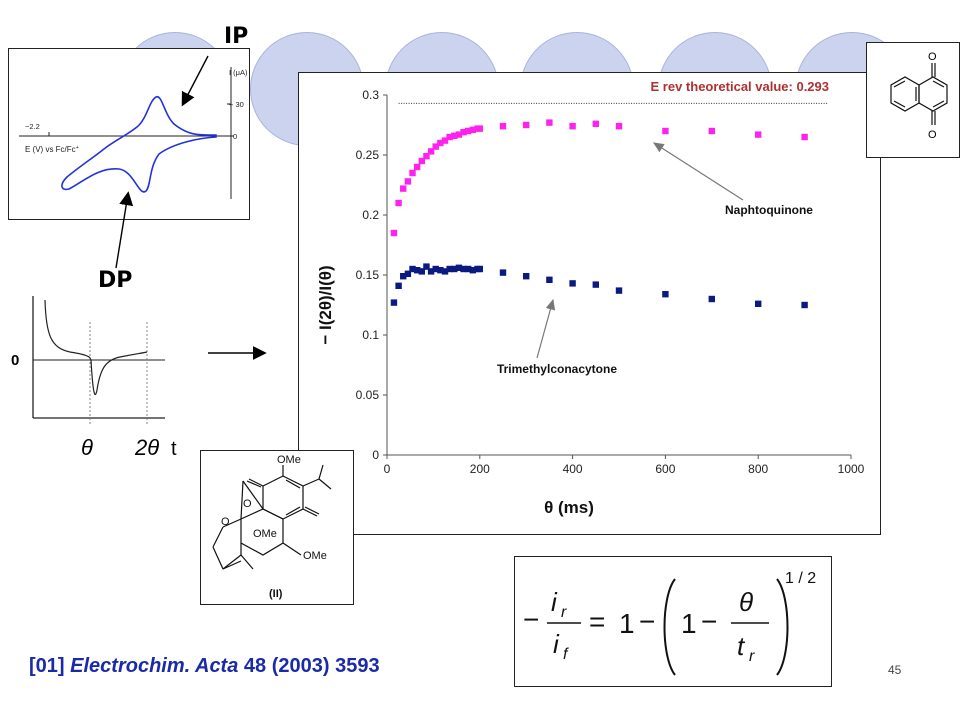 The image size is (960, 720). Describe the element at coordinates (569, 507) in the screenshot. I see `x-axis-title: θ (ms)` at that location.